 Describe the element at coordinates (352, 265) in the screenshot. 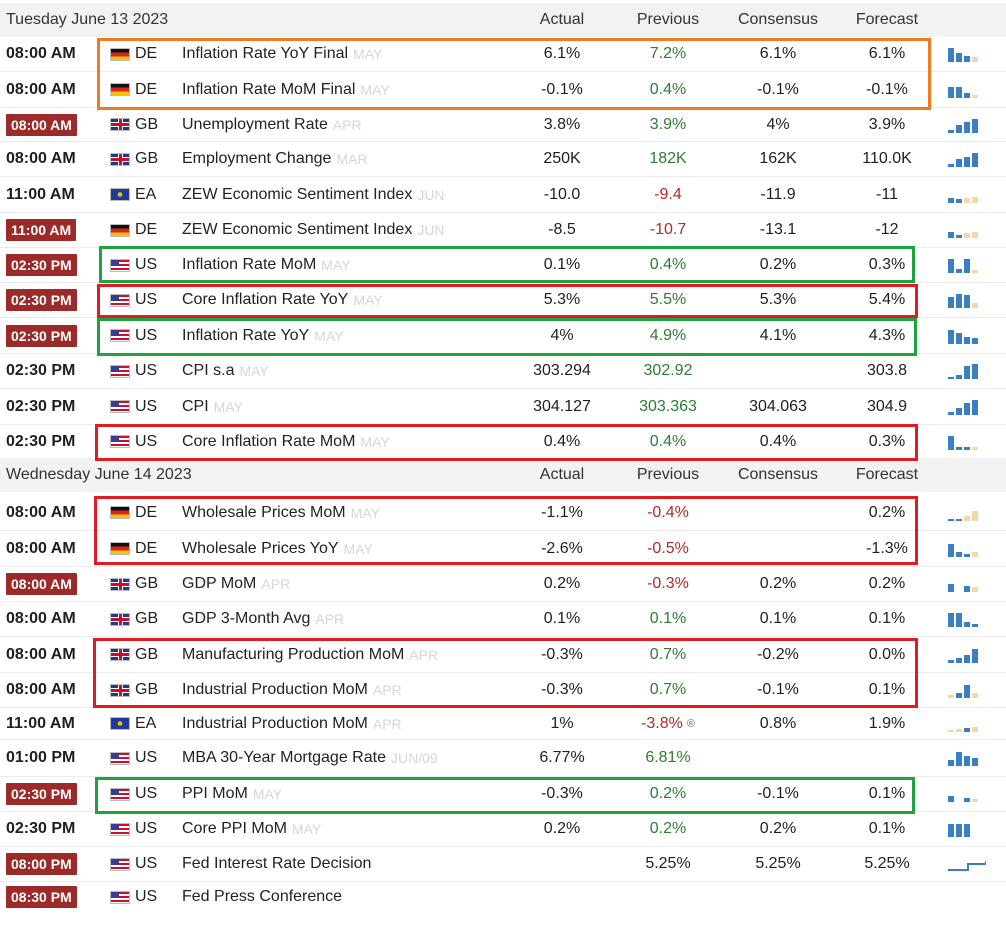

I see `event-name-cell: Inflation Rate MoM MAY` at that location.